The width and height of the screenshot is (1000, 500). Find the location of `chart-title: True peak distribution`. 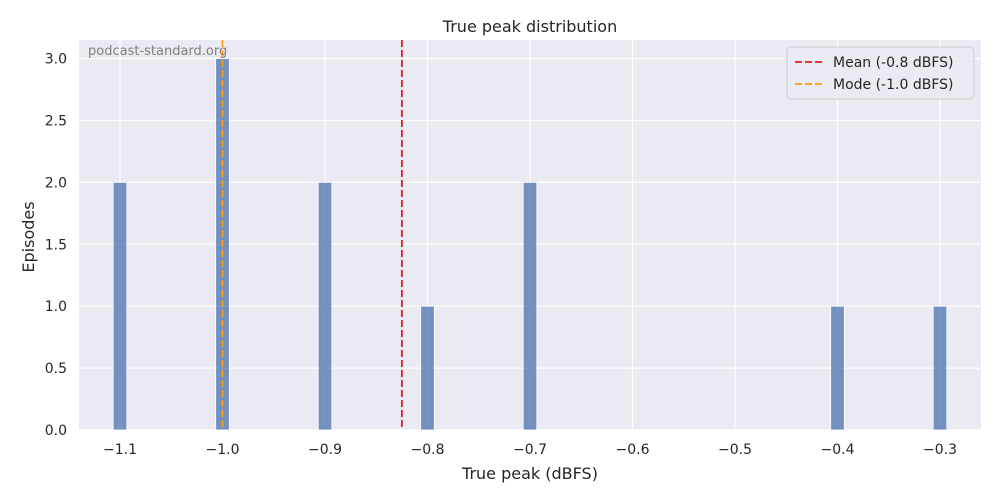

chart-title: True peak distribution is located at coordinates (529, 26).